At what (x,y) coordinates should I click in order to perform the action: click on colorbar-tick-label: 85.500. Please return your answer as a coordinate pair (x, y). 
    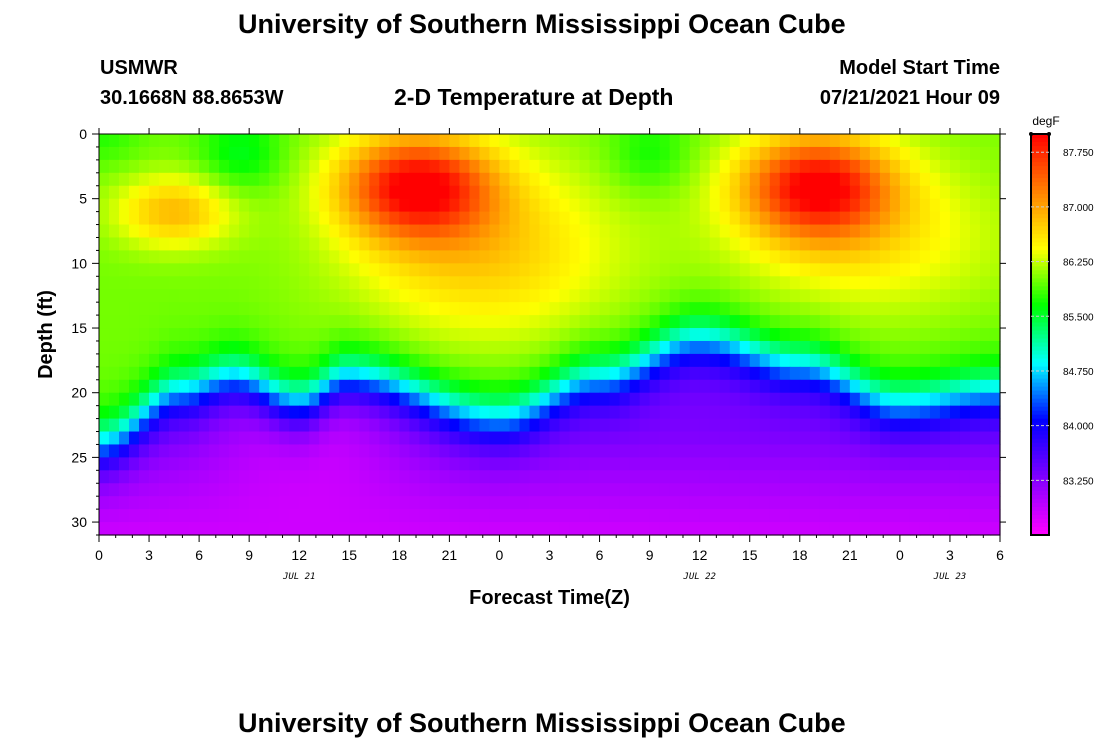
    Looking at the image, I should click on (1078, 317).